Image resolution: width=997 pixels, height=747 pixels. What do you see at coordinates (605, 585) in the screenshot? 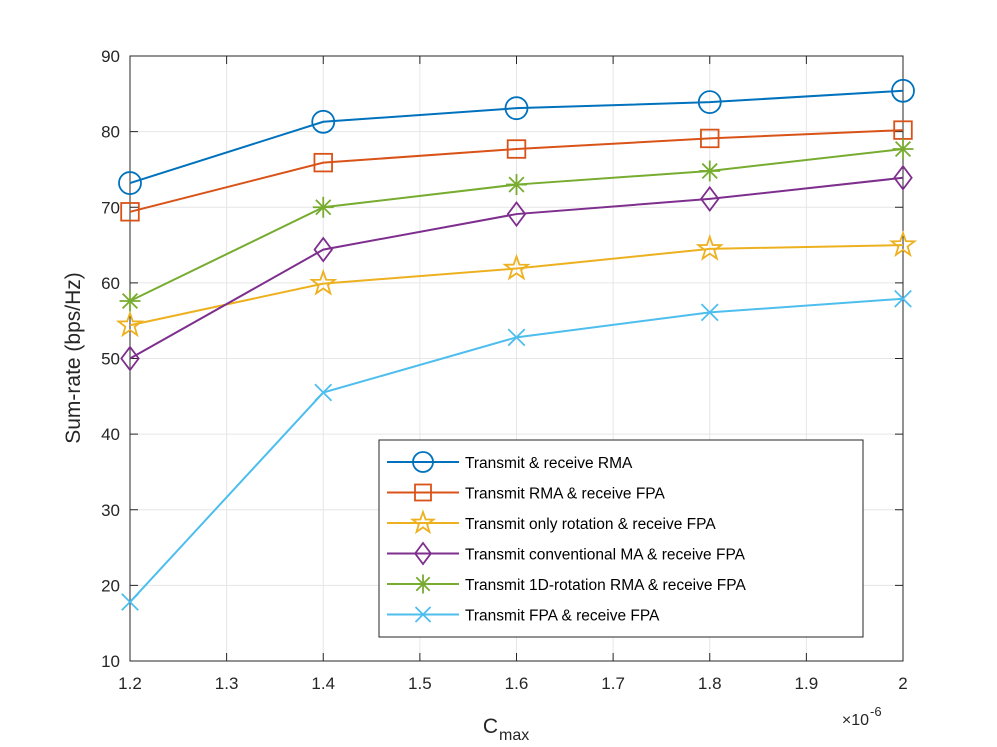
I see `legend-label: Transmit 1D-rotation RMA & receive FPA` at bounding box center [605, 585].